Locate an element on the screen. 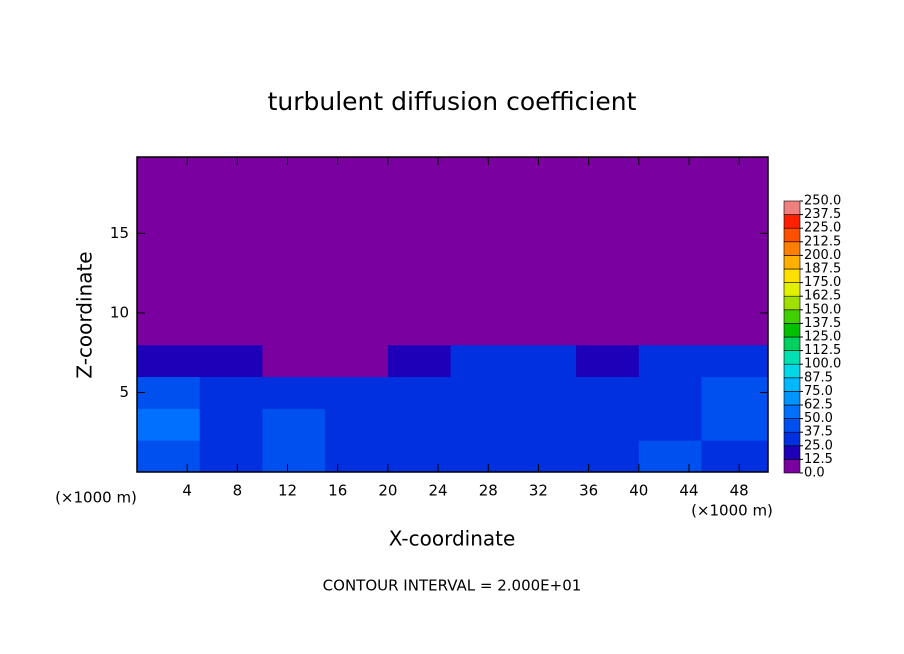 Image resolution: width=904 pixels, height=654 pixels. colorbar-label: 237.5 is located at coordinates (822, 214).